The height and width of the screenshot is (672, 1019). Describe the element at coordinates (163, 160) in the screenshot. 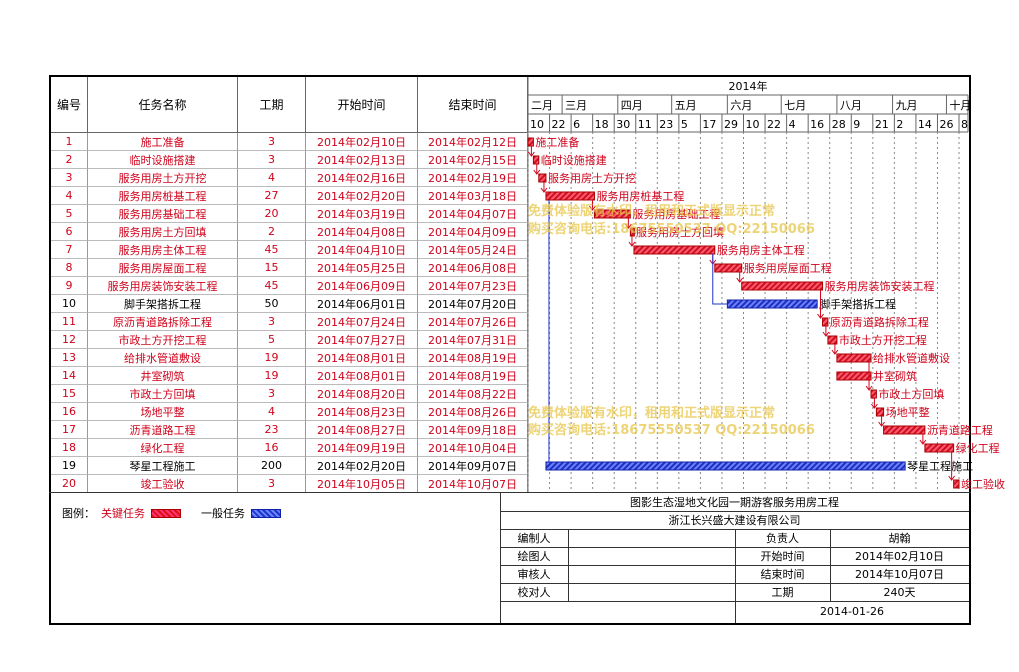

I see `task-name-cell: 临时设施搭建` at that location.